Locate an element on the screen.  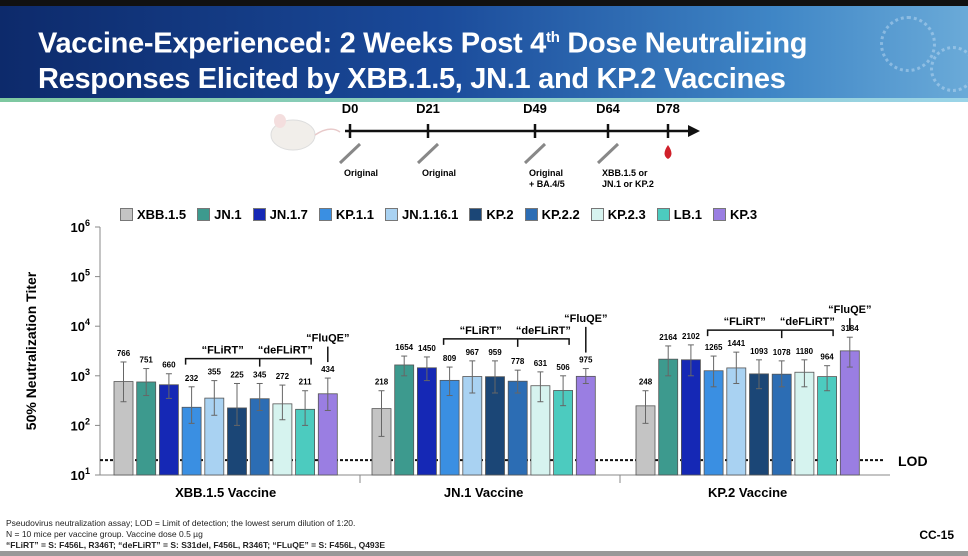
data-label: 434 is located at coordinates (328, 369).